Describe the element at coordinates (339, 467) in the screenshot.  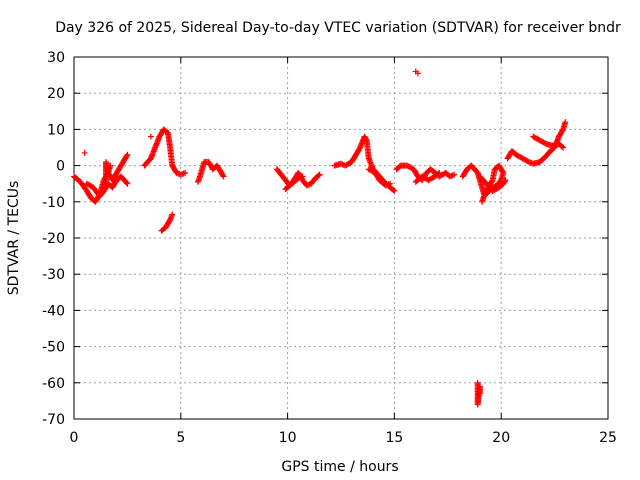
I see `x-axis-label: GPS time / hours` at that location.